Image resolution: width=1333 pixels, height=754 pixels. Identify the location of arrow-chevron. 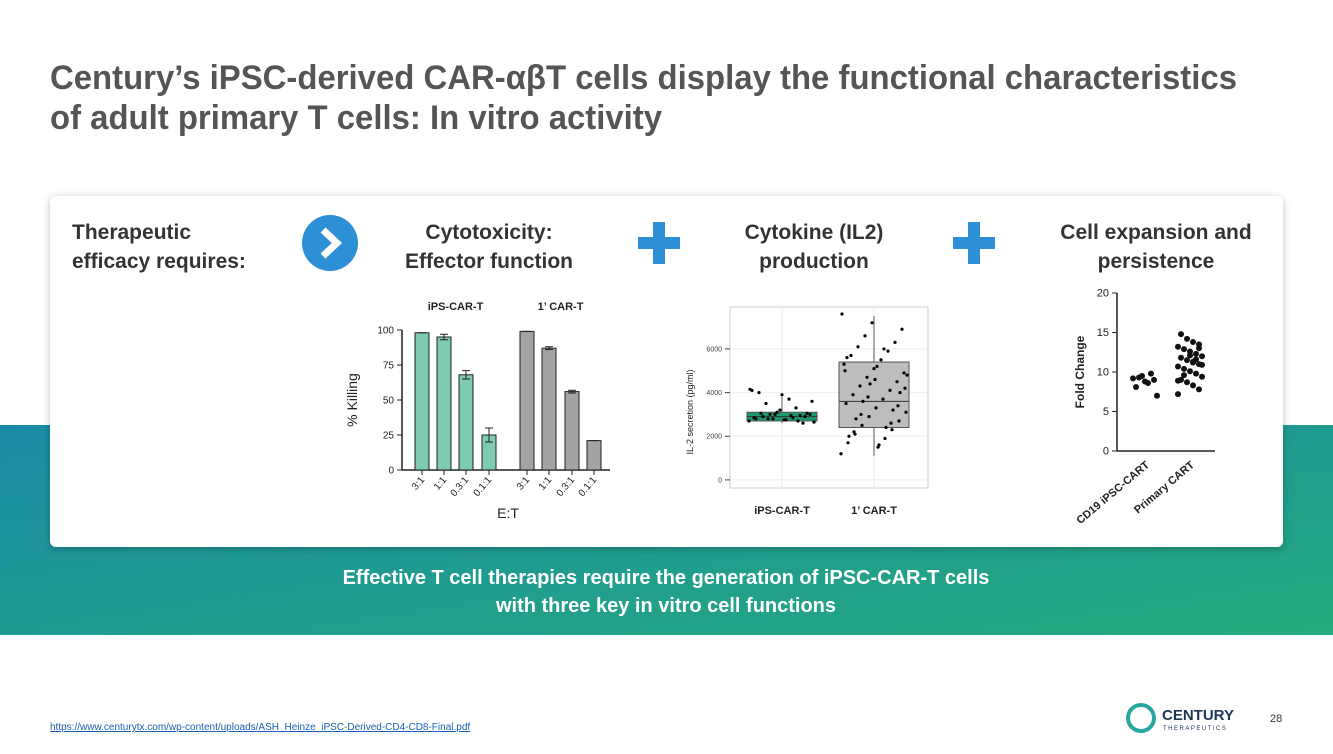
(331, 243).